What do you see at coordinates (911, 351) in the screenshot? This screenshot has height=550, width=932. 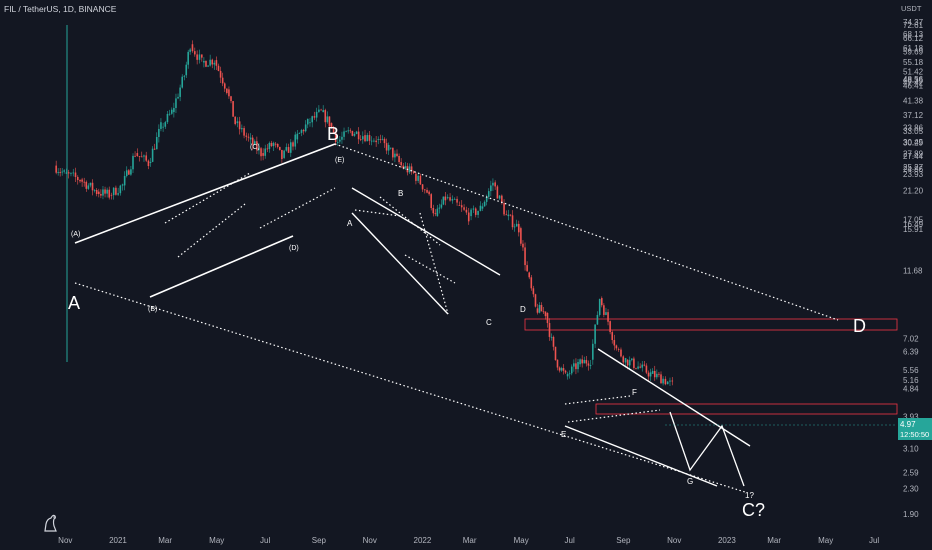 I see `price-tick-label: 6.39` at bounding box center [911, 351].